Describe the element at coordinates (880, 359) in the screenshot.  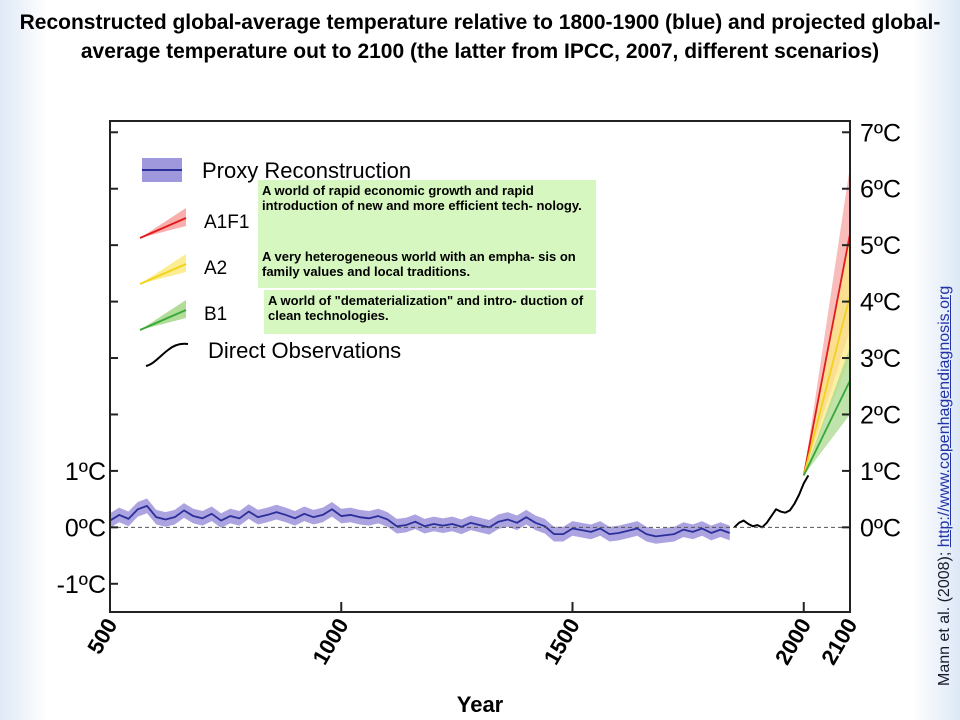
I see `y-right-tick-label: 3ºC` at that location.